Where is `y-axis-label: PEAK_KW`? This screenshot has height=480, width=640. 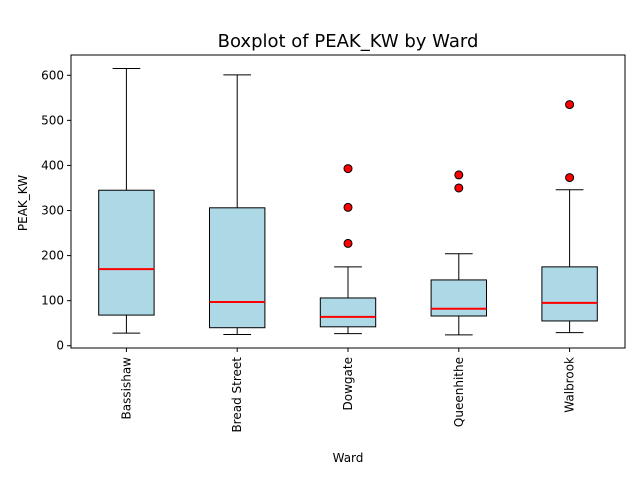 y-axis-label: PEAK_KW is located at coordinates (23, 203).